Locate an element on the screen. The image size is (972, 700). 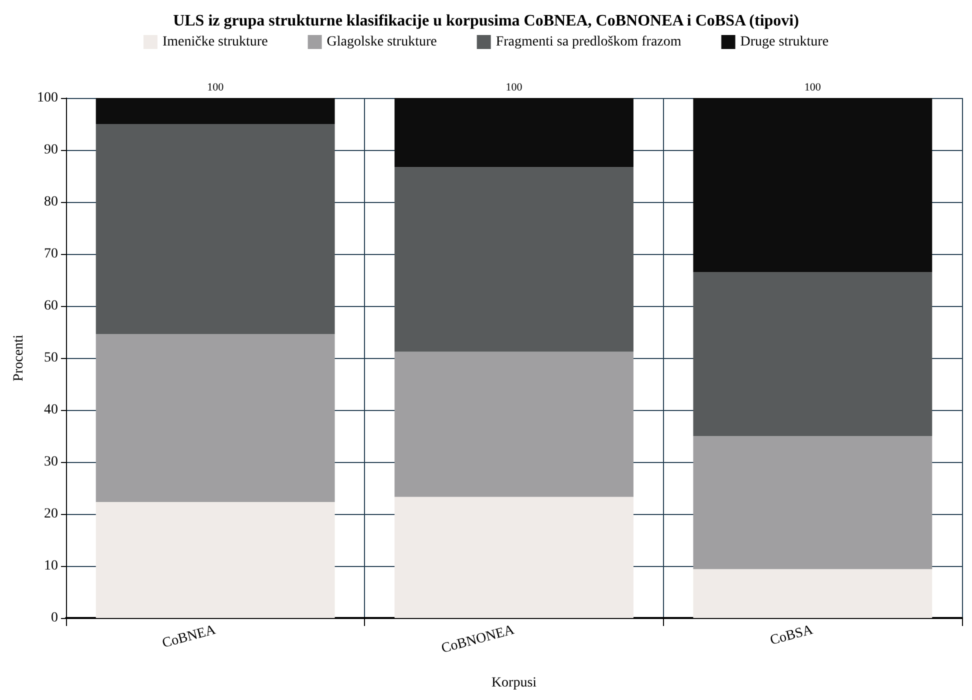
x-axis-title: Korpusi is located at coordinates (514, 683).